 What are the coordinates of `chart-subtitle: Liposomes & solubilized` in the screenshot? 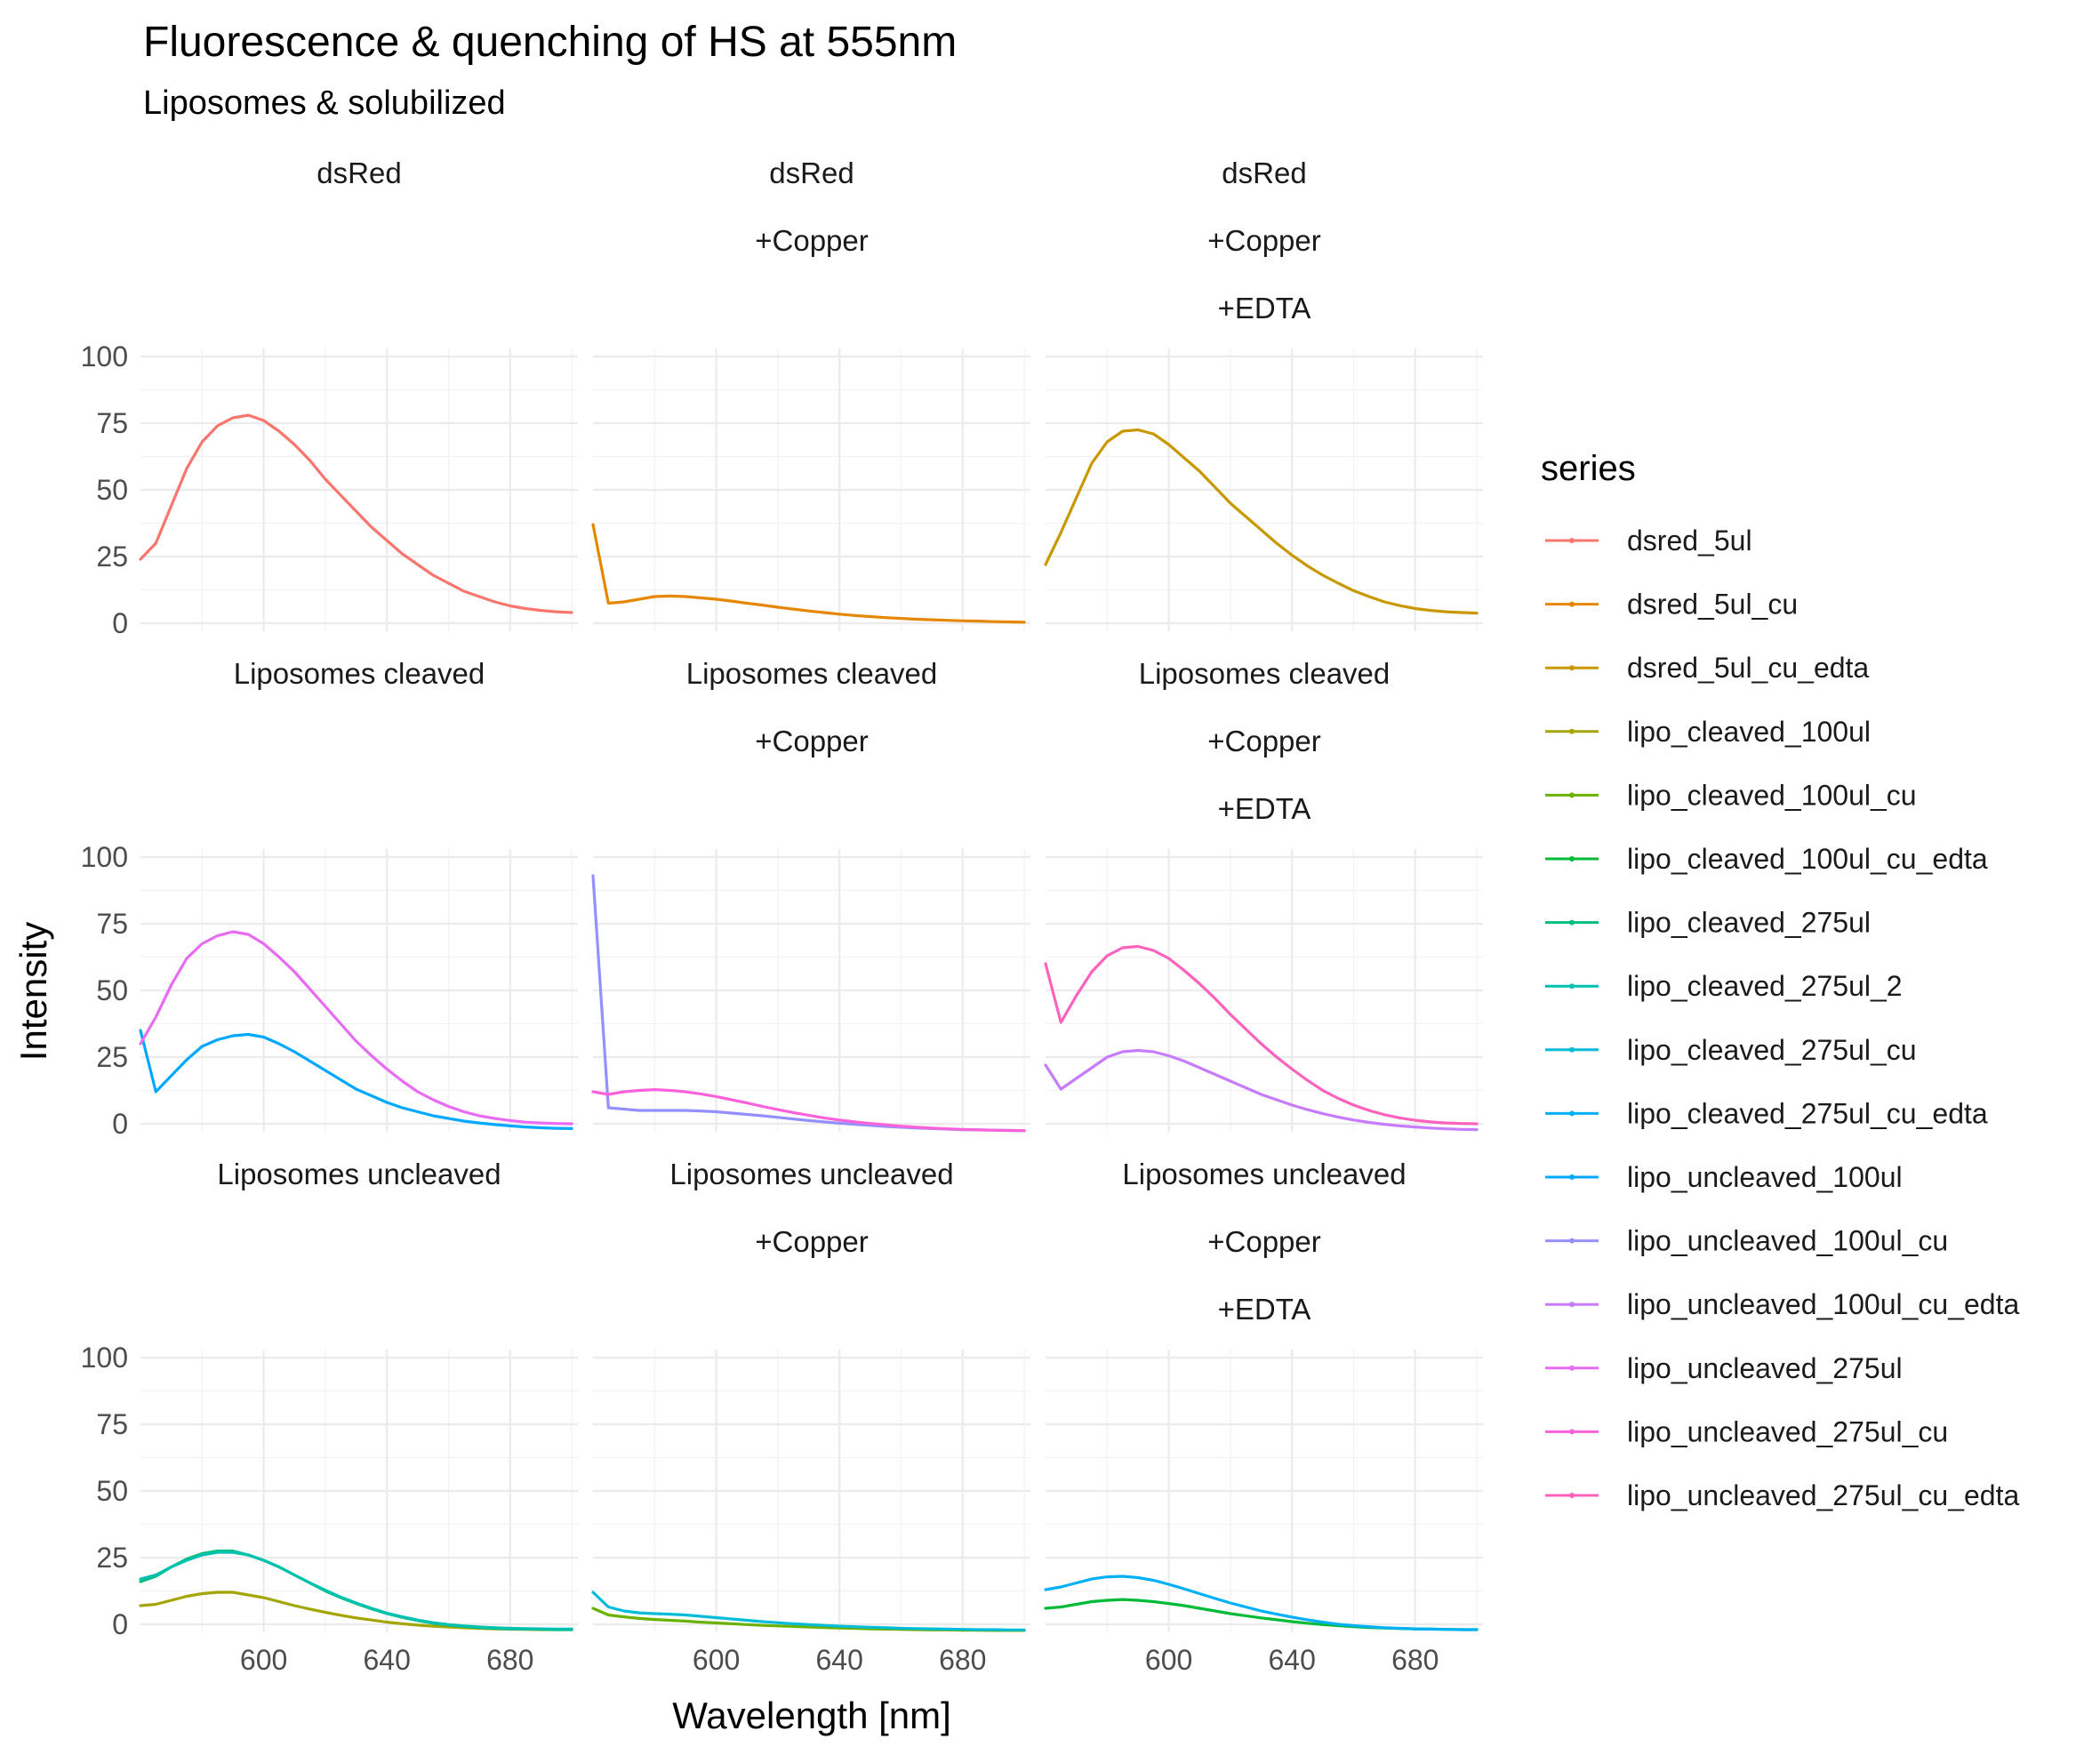 It's located at (324, 103).